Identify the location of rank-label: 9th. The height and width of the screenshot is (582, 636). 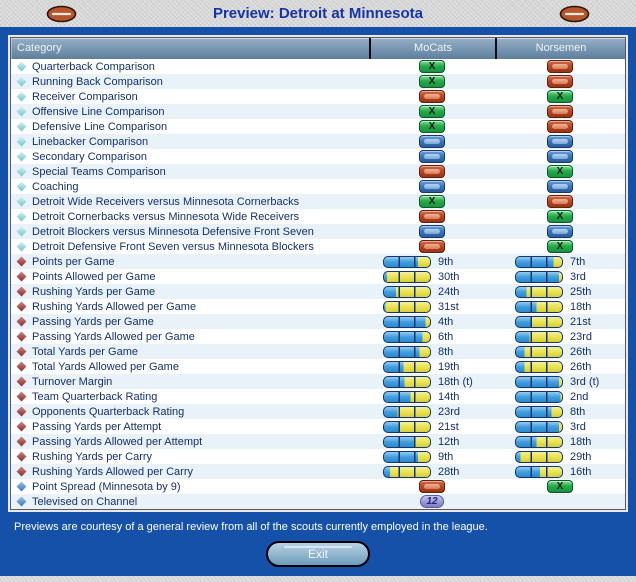
(446, 261).